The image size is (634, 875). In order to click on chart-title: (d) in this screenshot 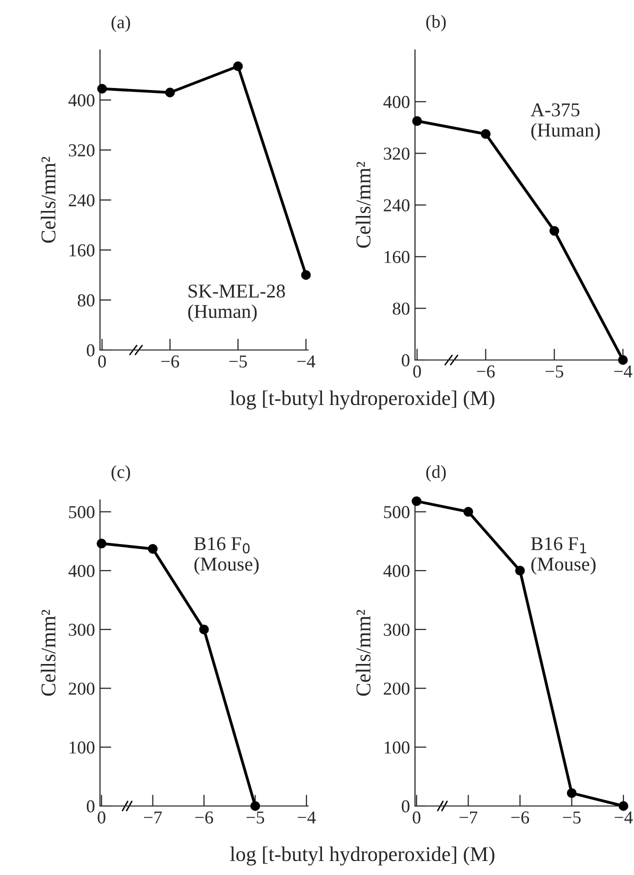, I will do `click(436, 473)`.